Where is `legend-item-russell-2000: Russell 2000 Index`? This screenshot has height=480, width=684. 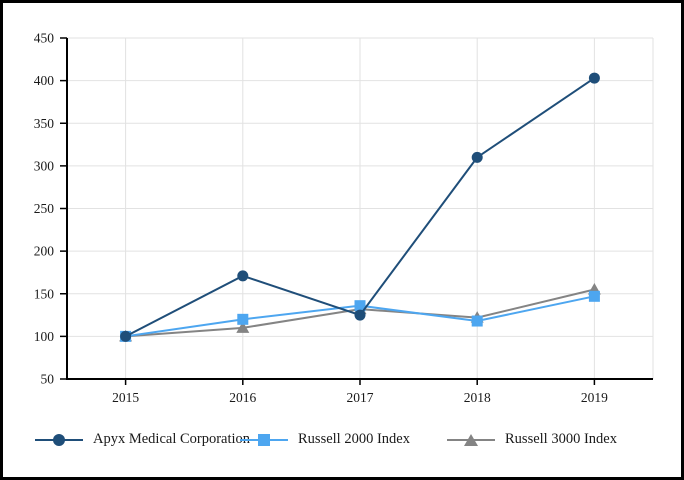 legend-item-russell-2000: Russell 2000 Index is located at coordinates (325, 439).